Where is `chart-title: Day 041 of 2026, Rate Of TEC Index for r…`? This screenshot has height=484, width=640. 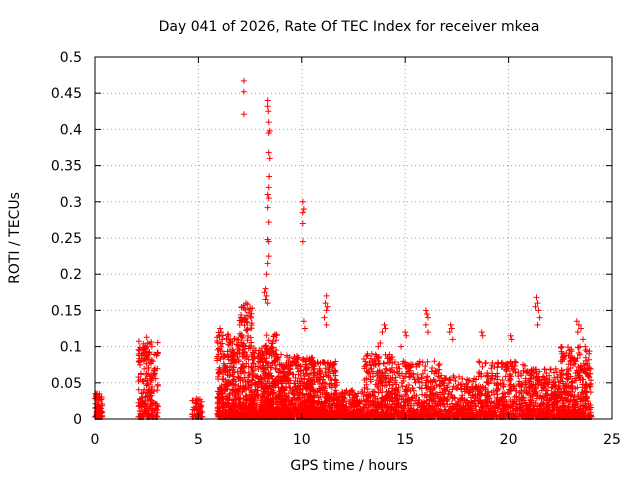 chart-title: Day 041 of 2026, Rate Of TEC Index for r… is located at coordinates (349, 27).